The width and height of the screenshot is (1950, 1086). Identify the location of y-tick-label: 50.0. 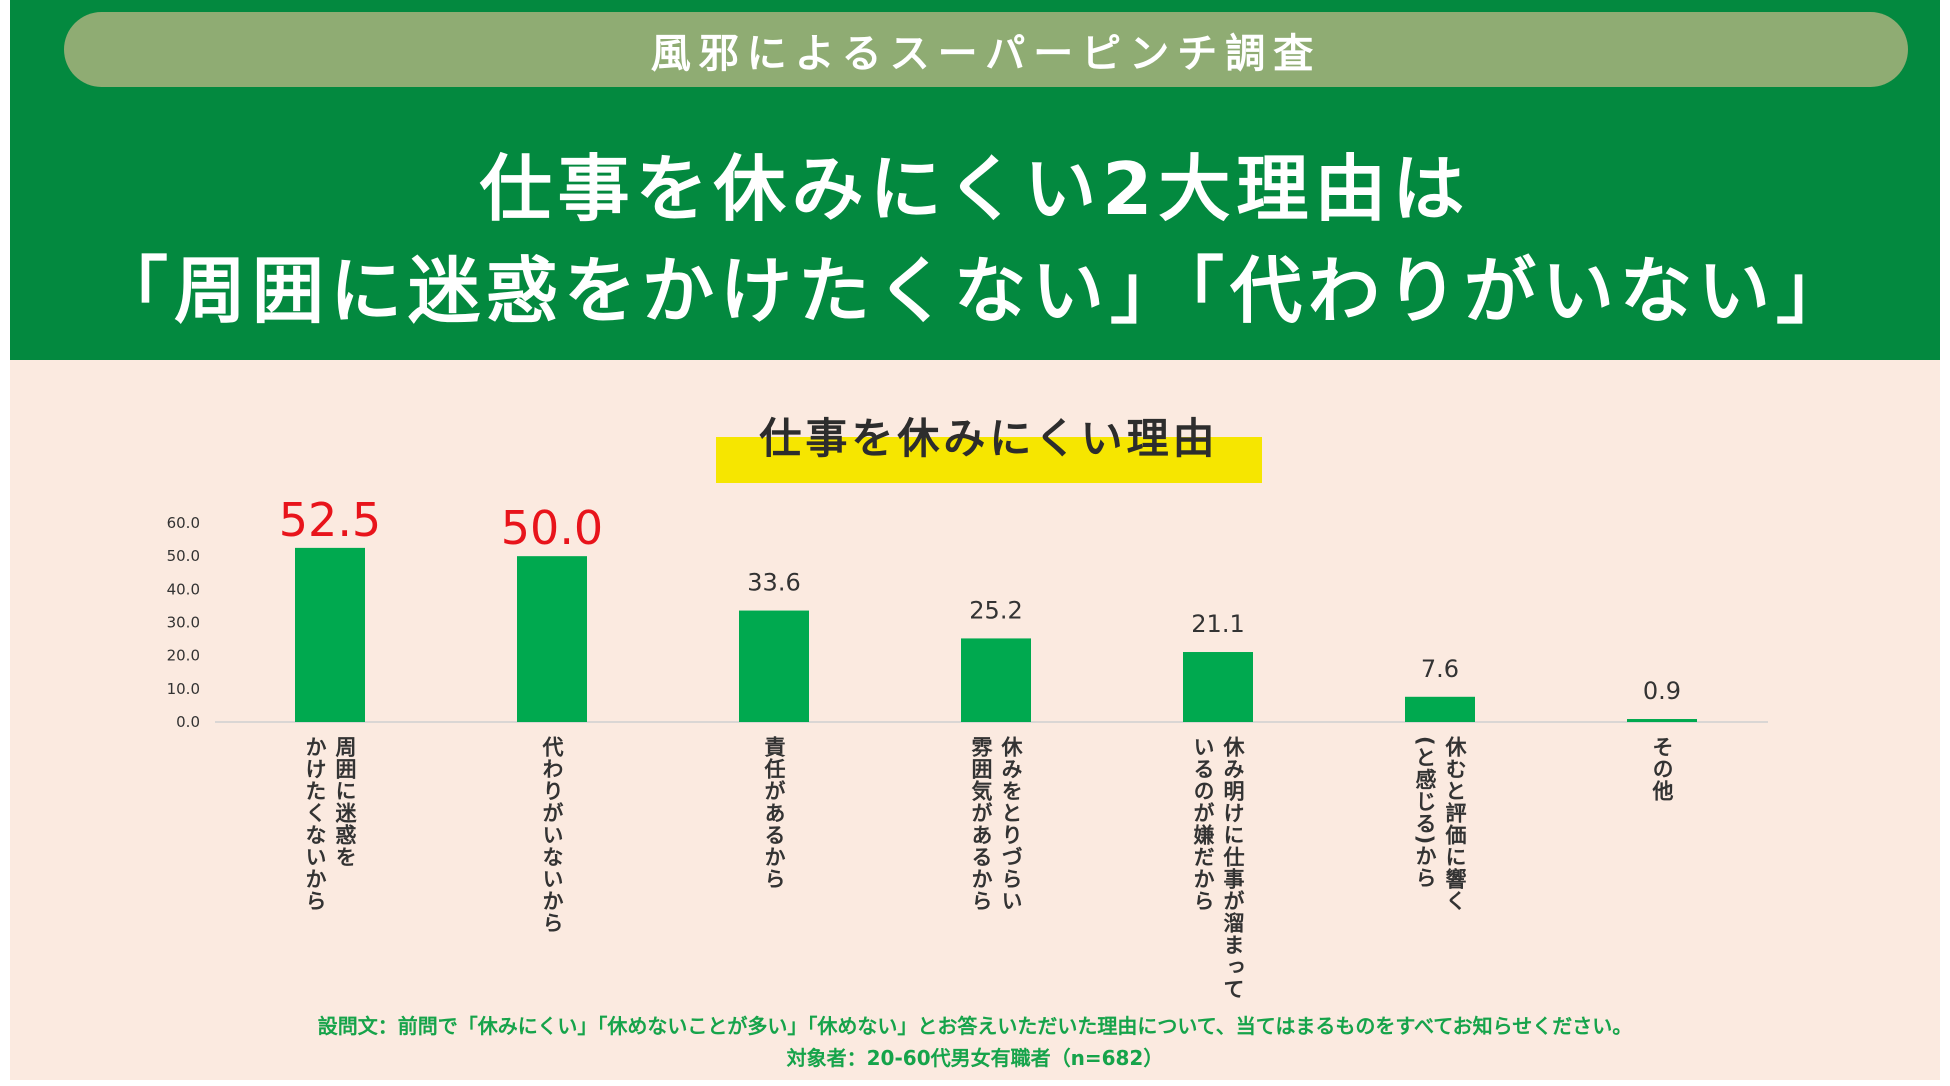
(183, 556).